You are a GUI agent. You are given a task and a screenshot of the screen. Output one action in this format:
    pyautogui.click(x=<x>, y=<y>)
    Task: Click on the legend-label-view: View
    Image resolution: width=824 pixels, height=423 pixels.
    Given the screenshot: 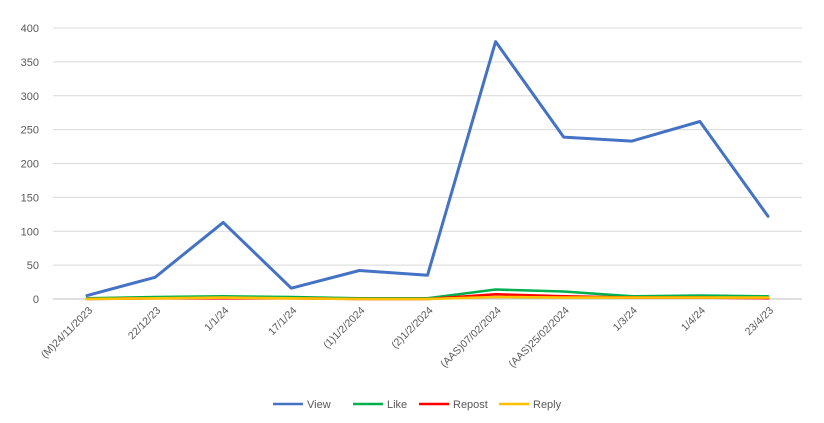 What is the action you would take?
    pyautogui.click(x=319, y=405)
    